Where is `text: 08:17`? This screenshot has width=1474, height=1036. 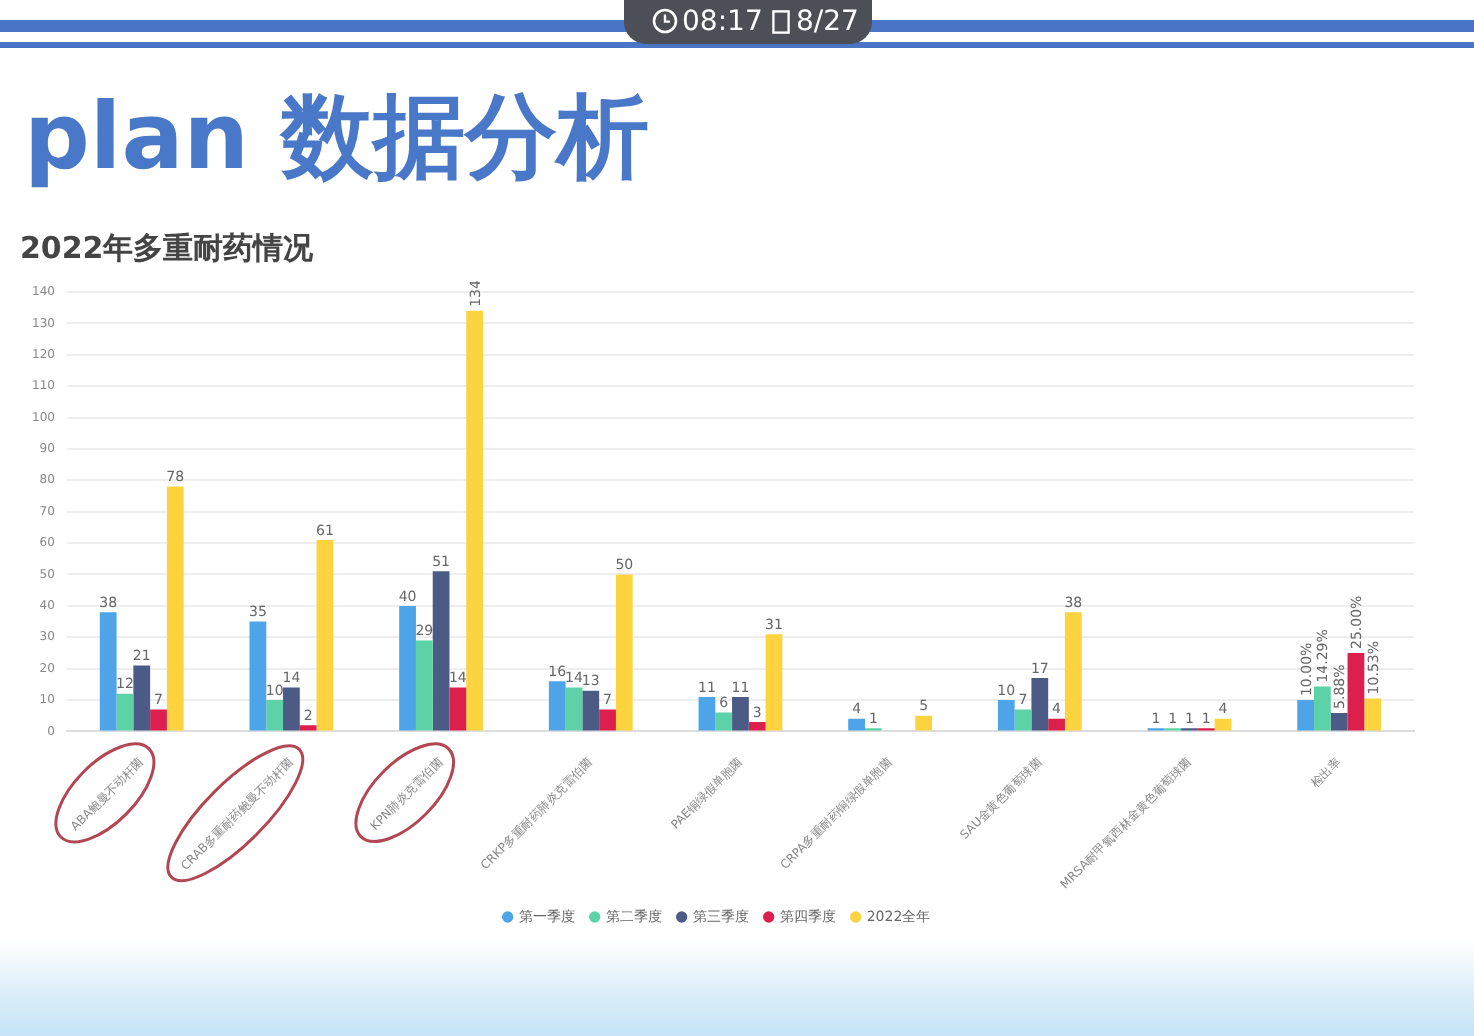
text: 08:17 is located at coordinates (722, 23).